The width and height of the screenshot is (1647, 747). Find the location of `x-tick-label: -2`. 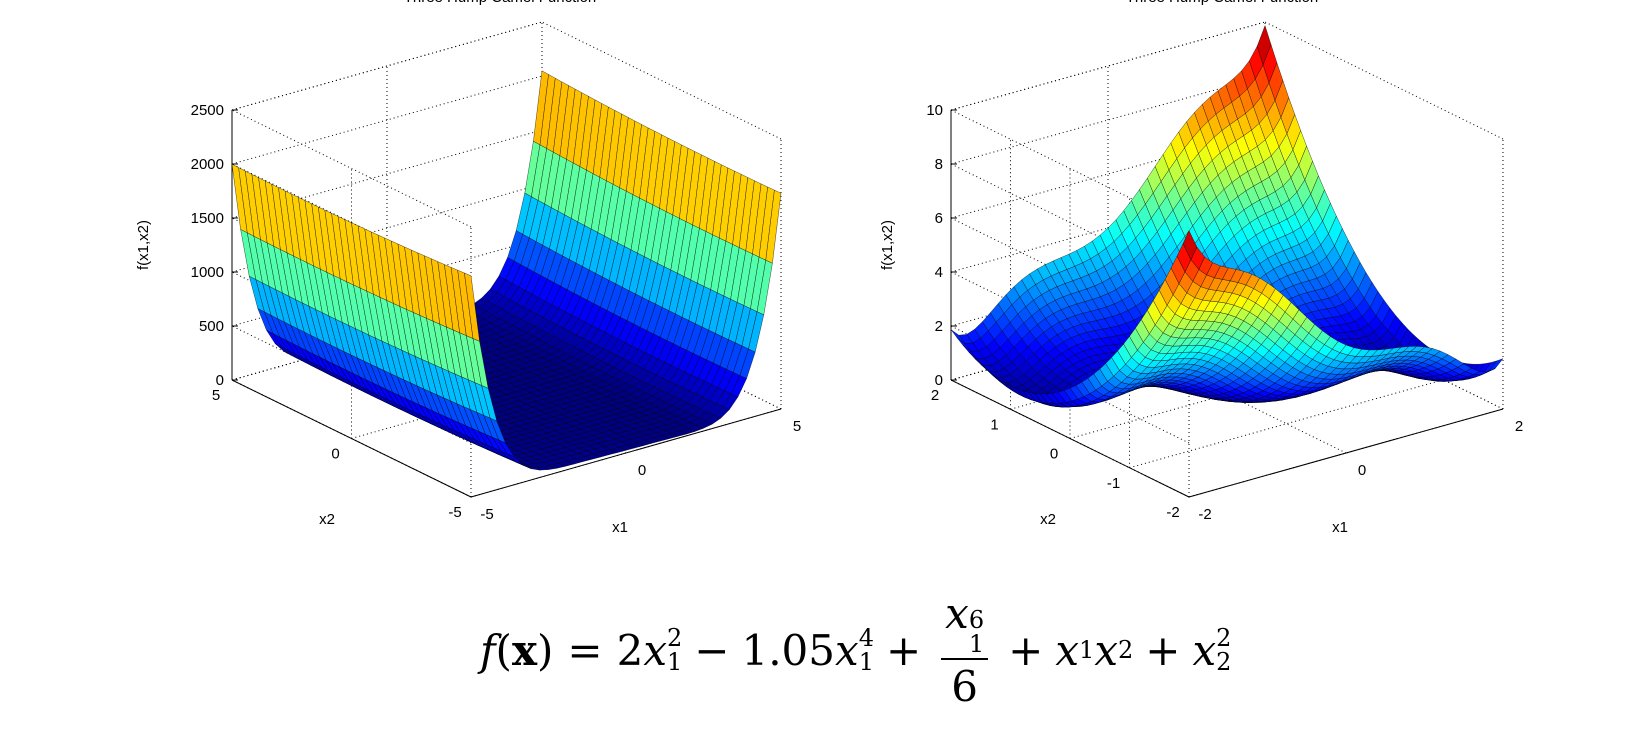

x-tick-label: -2 is located at coordinates (1204, 514).